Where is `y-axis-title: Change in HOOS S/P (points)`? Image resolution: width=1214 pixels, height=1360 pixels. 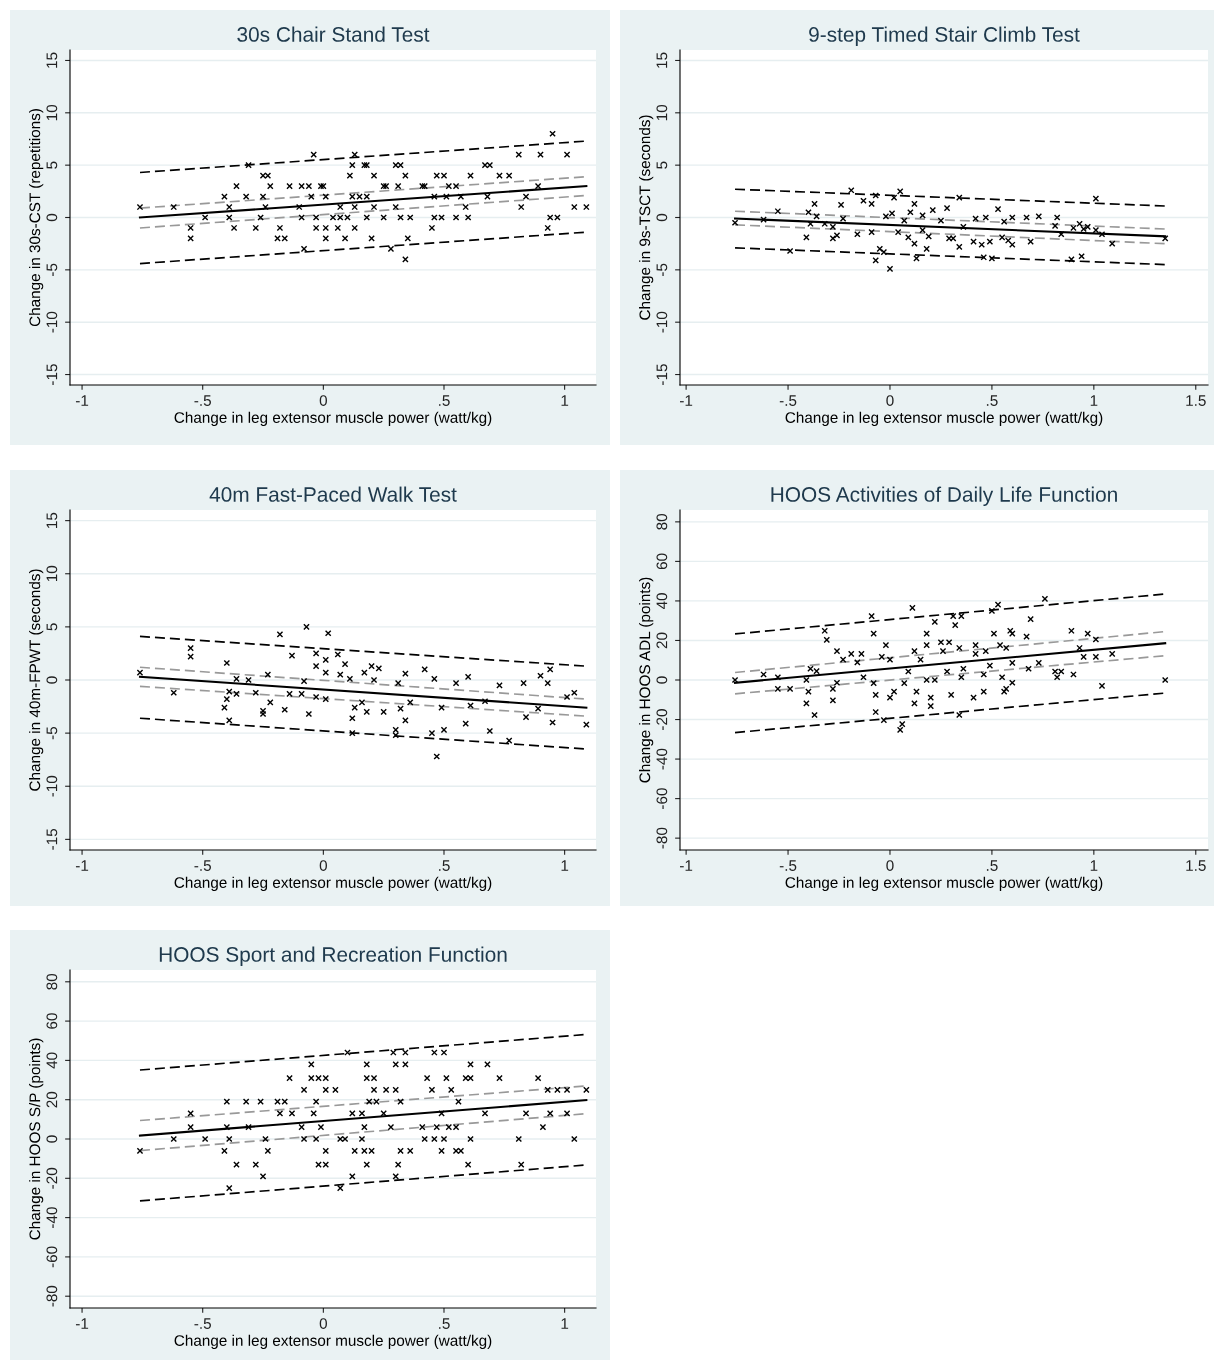
y-axis-title: Change in HOOS S/P (points) is located at coordinates (36, 1139).